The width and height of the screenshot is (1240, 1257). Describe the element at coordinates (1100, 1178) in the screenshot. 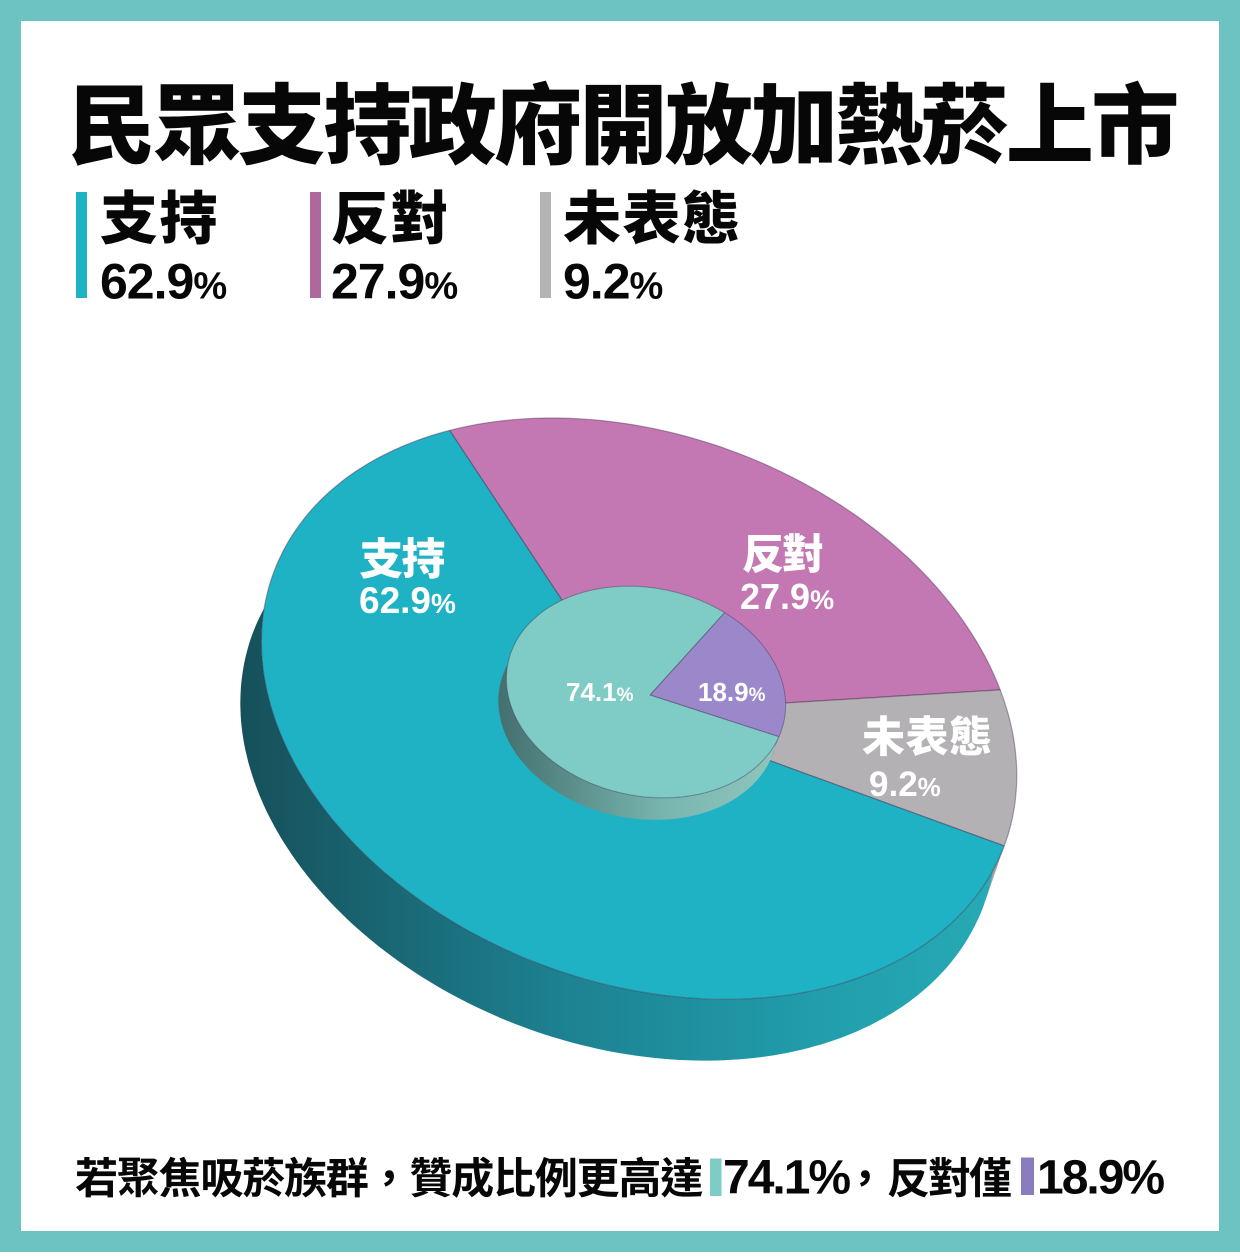

I see `svg-text: 18.9%` at that location.